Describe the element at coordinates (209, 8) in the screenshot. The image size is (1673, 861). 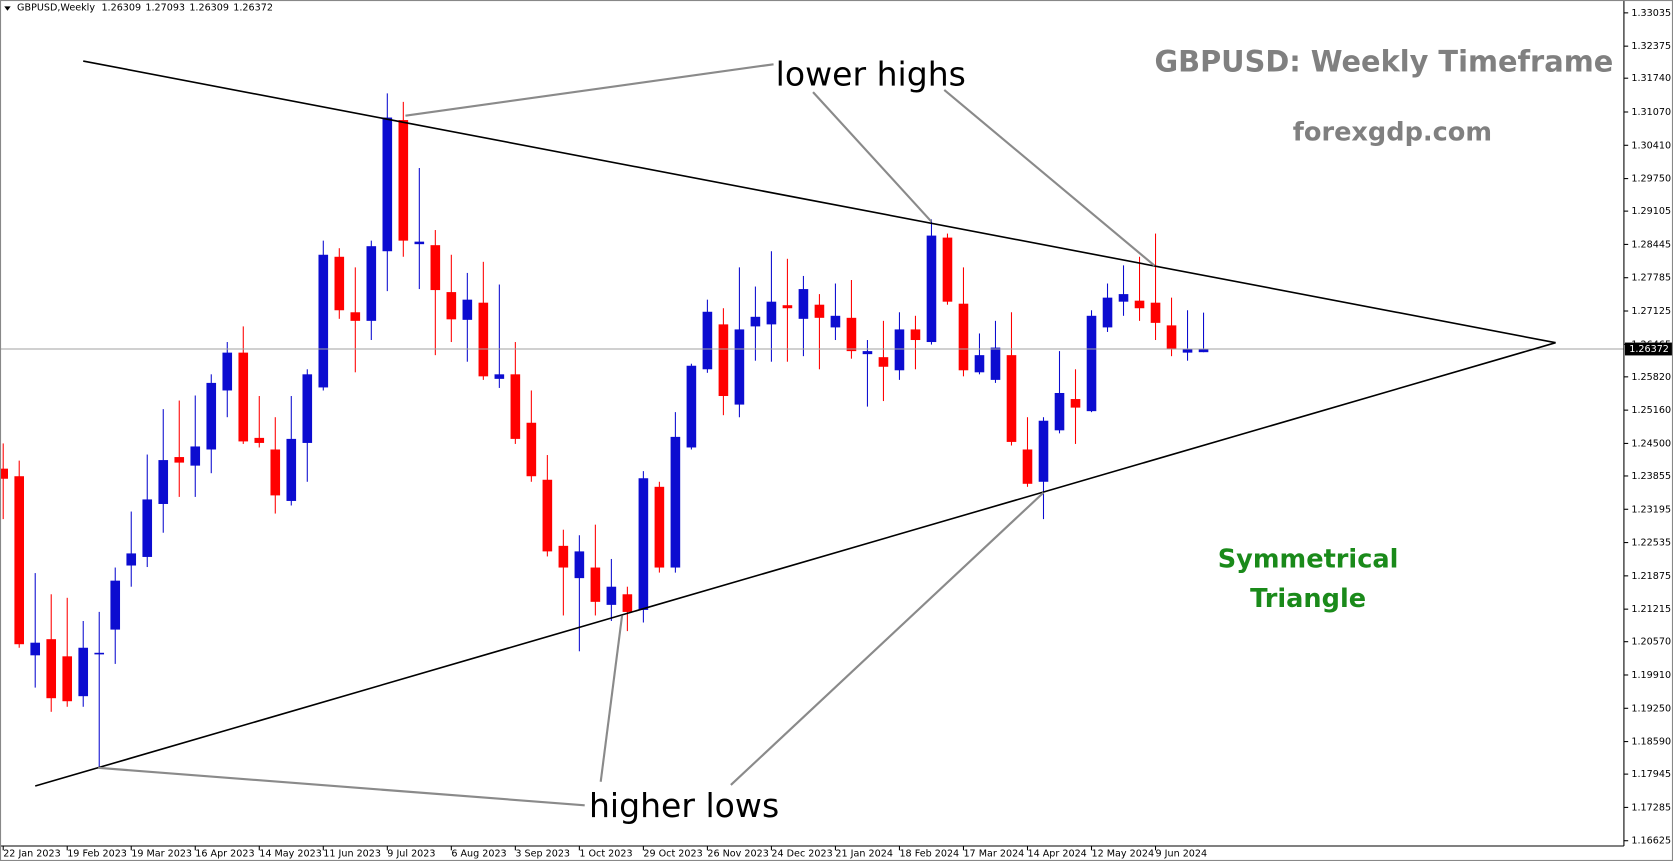
I see `header-low: 1.26309` at that location.